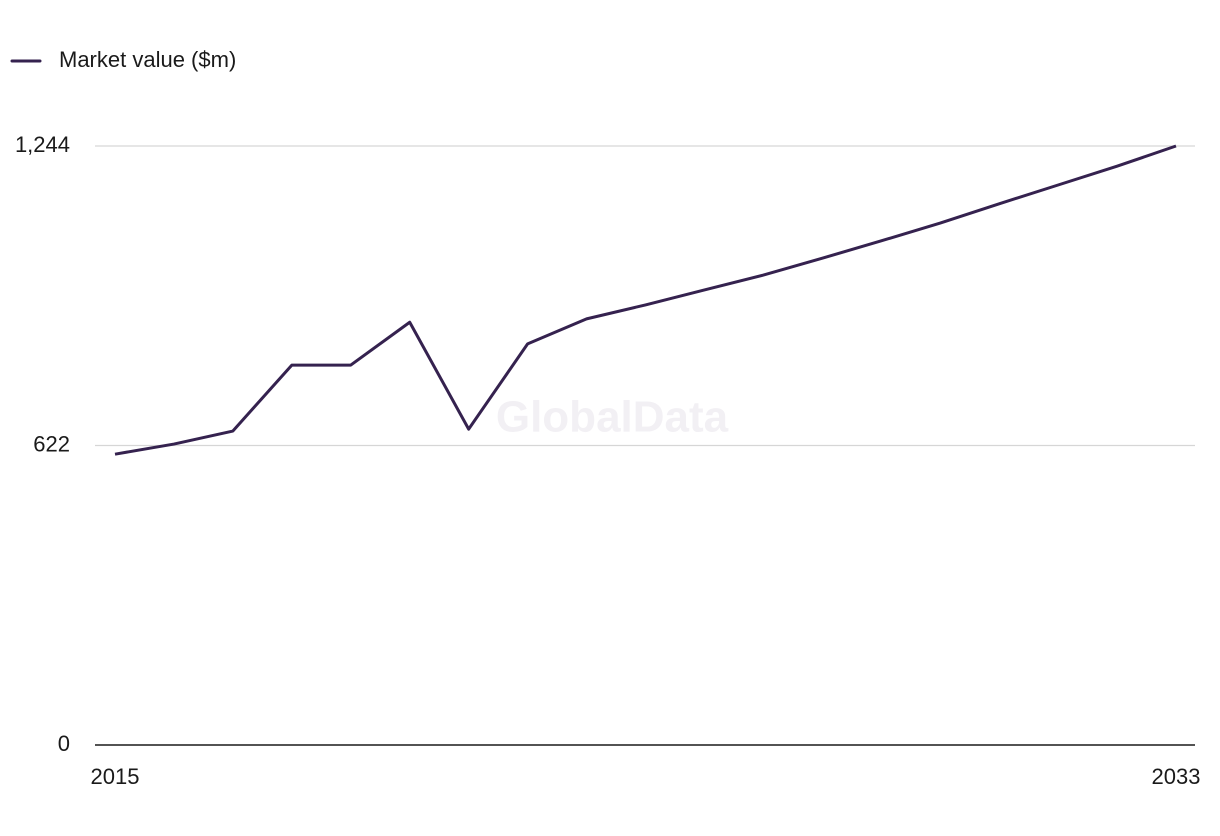 Image resolution: width=1220 pixels, height=836 pixels. What do you see at coordinates (147, 59) in the screenshot?
I see `legend-label: Market value ($m)` at bounding box center [147, 59].